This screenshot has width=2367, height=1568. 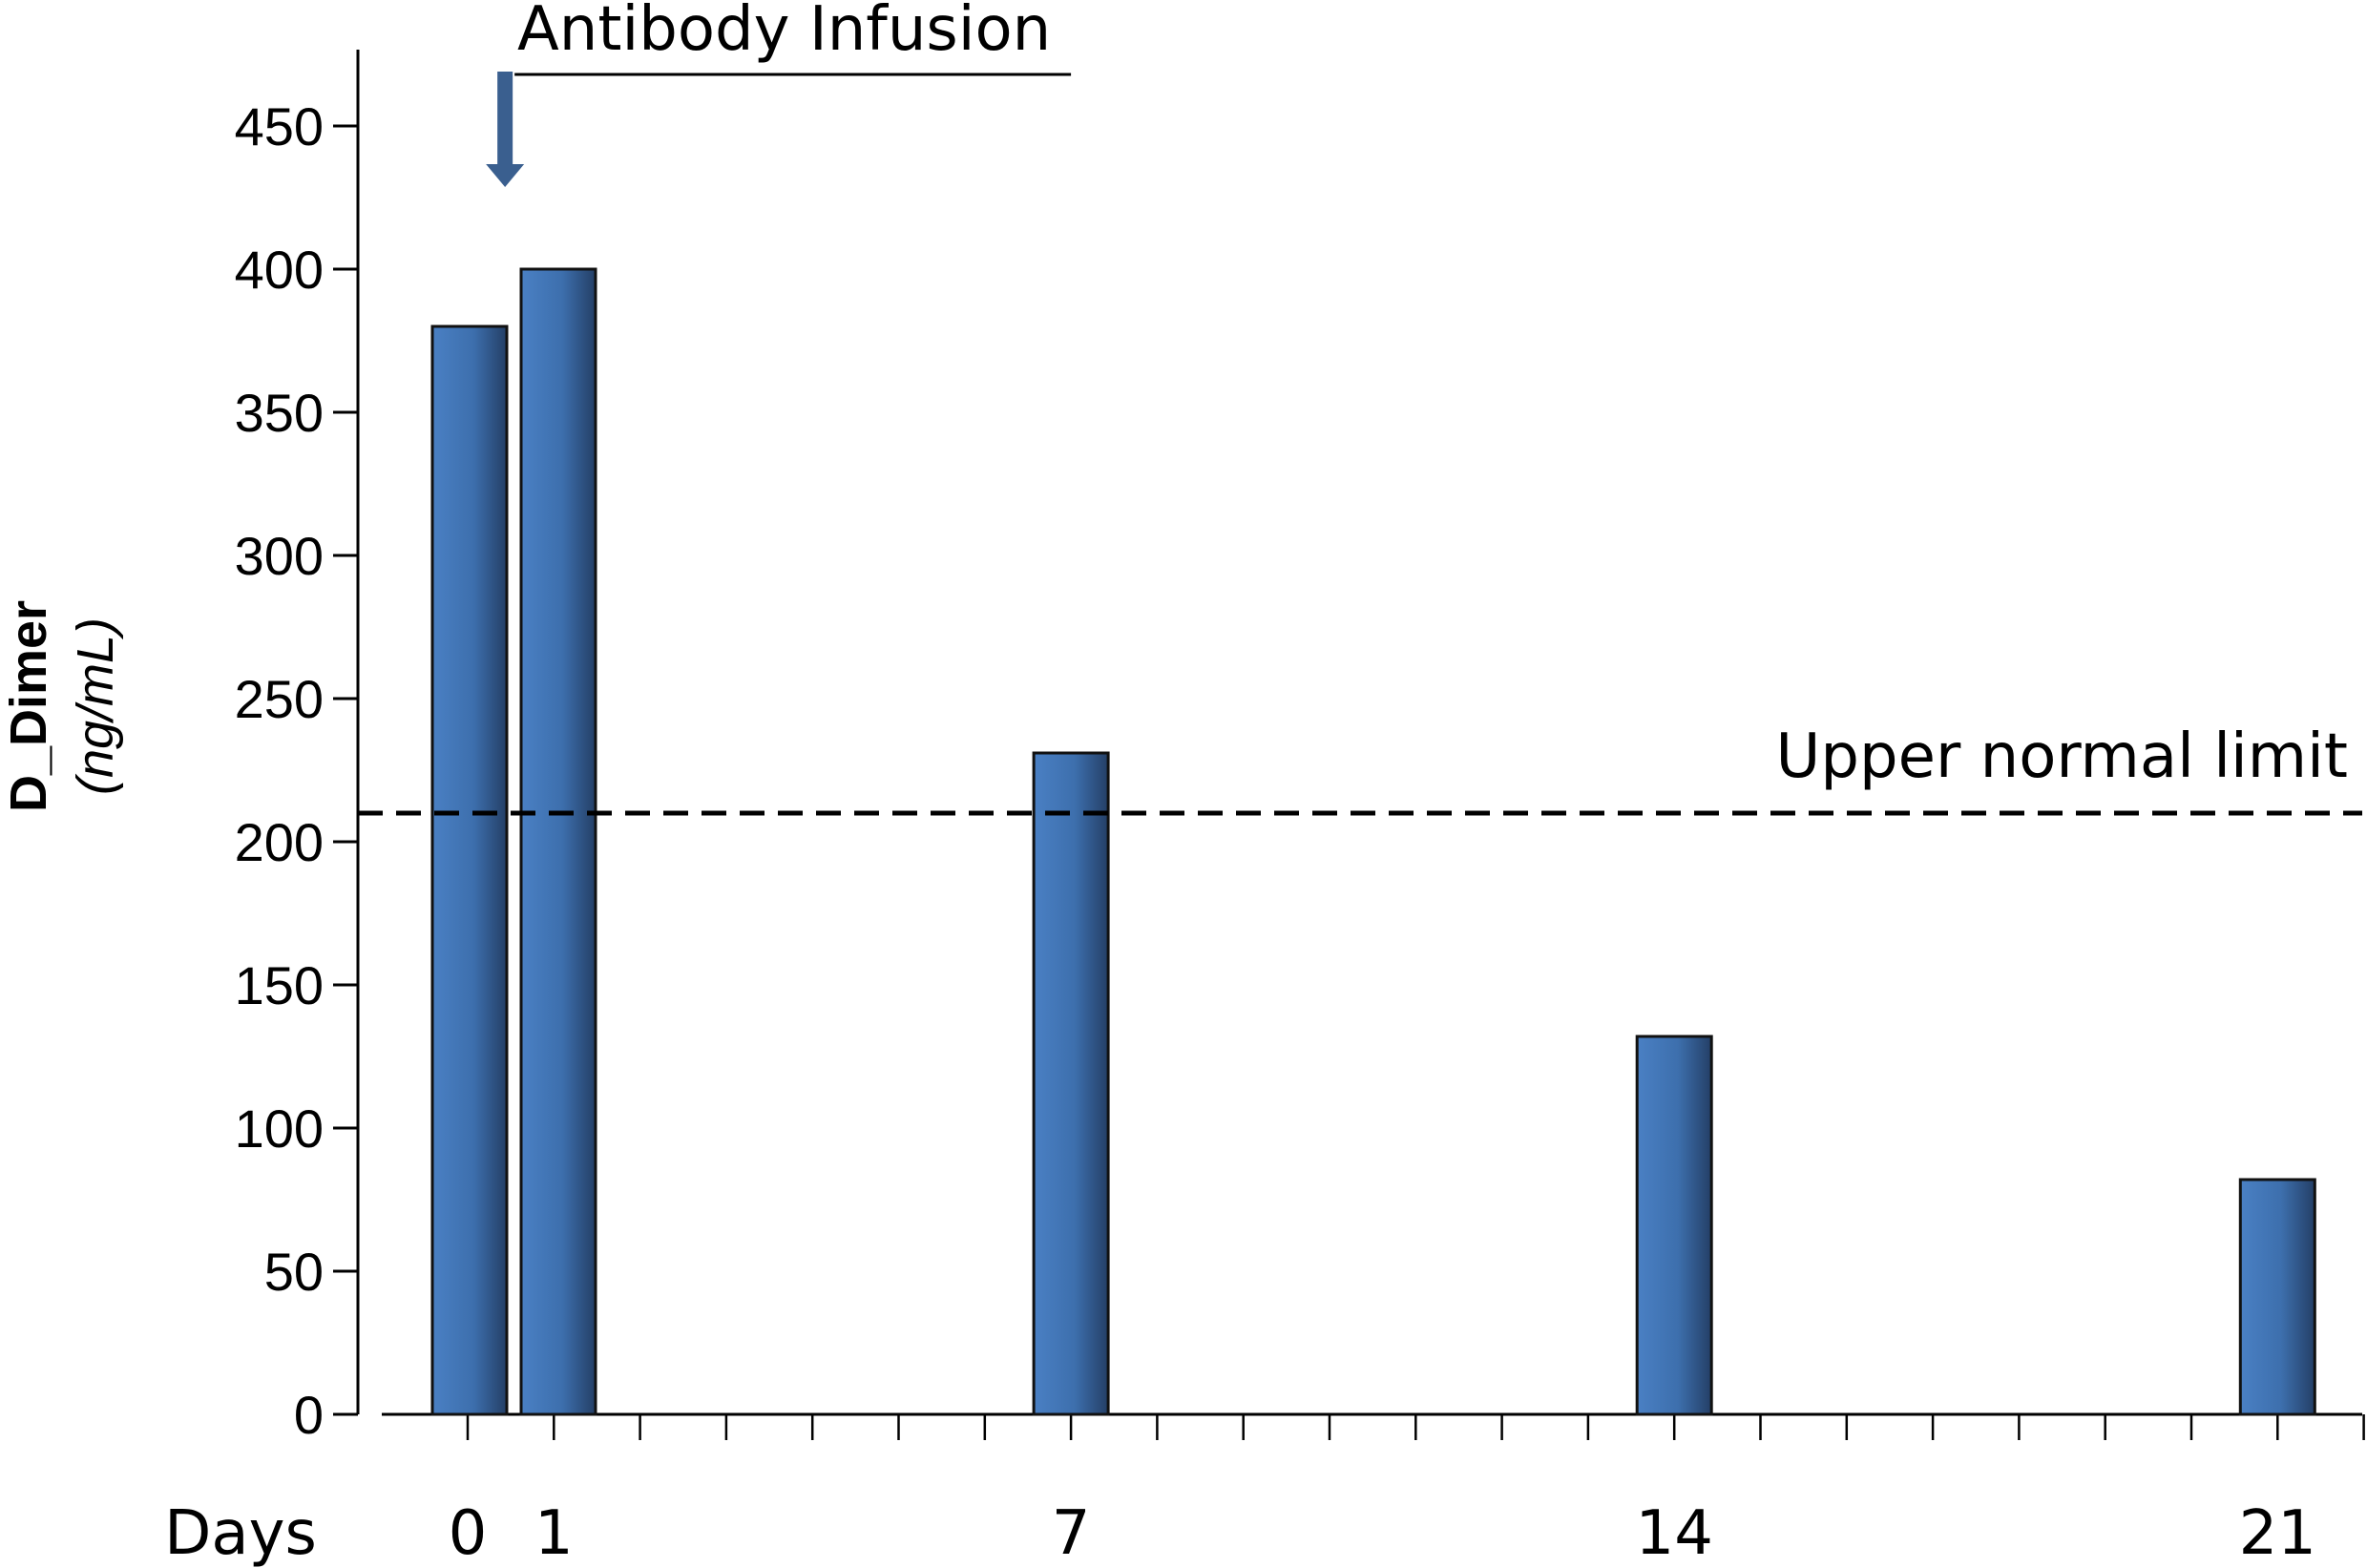 What do you see at coordinates (554, 1533) in the screenshot?
I see `x-tick-label: 1` at bounding box center [554, 1533].